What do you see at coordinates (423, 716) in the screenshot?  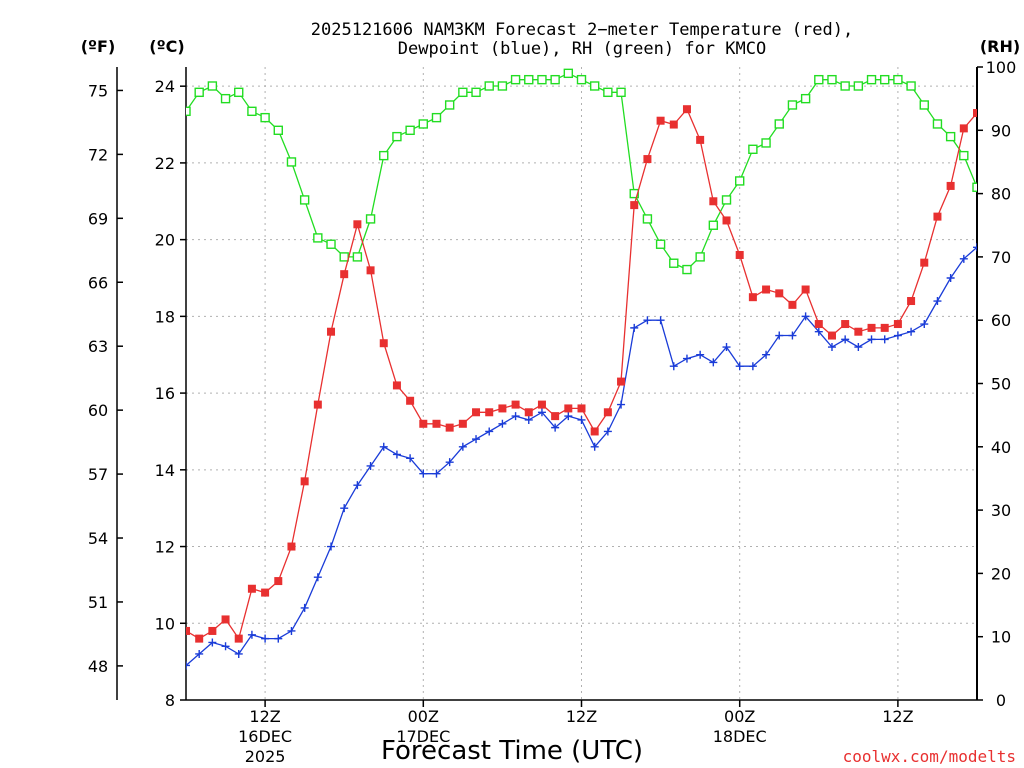 I see `x-tick-time-label: 00Z` at bounding box center [423, 716].